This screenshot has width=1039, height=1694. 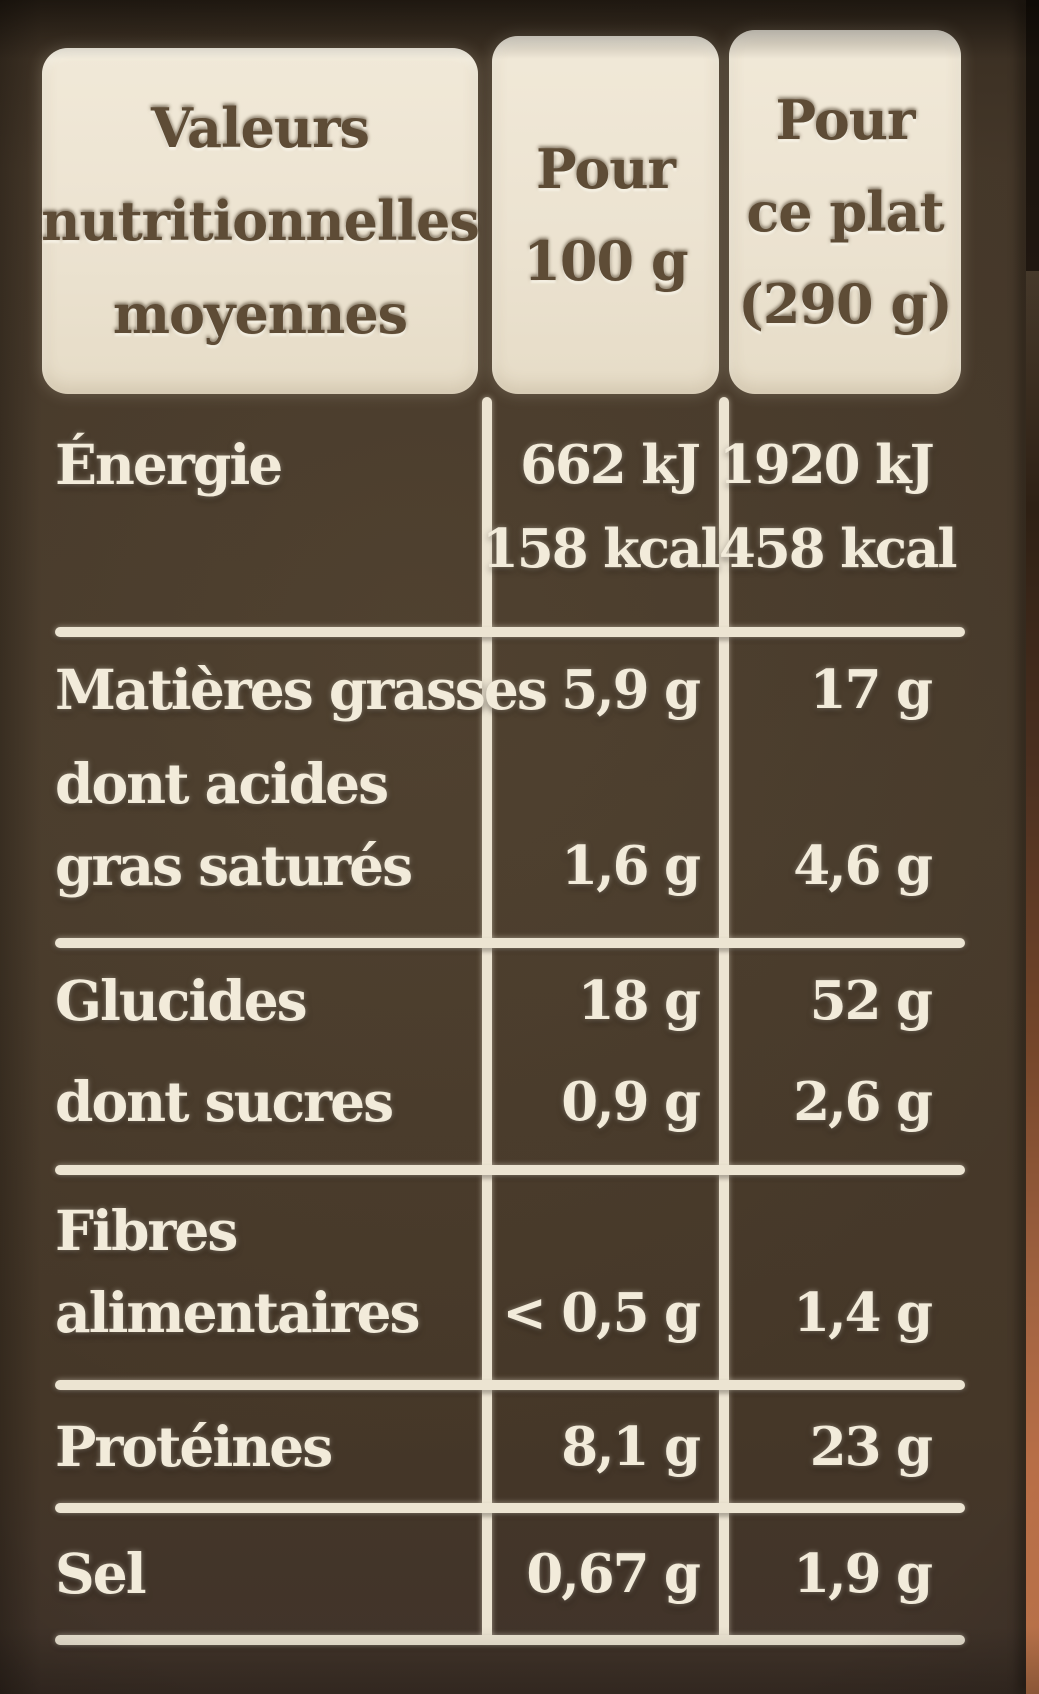 What do you see at coordinates (146, 1230) in the screenshot?
I see `row-label: Fibres` at bounding box center [146, 1230].